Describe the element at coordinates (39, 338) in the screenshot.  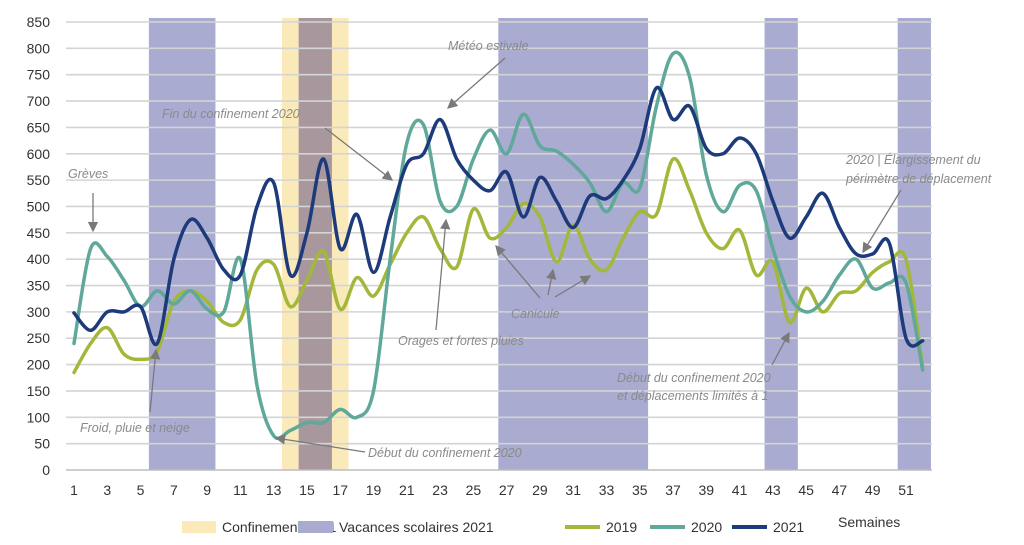
I see `y-tick-label: 250` at that location.